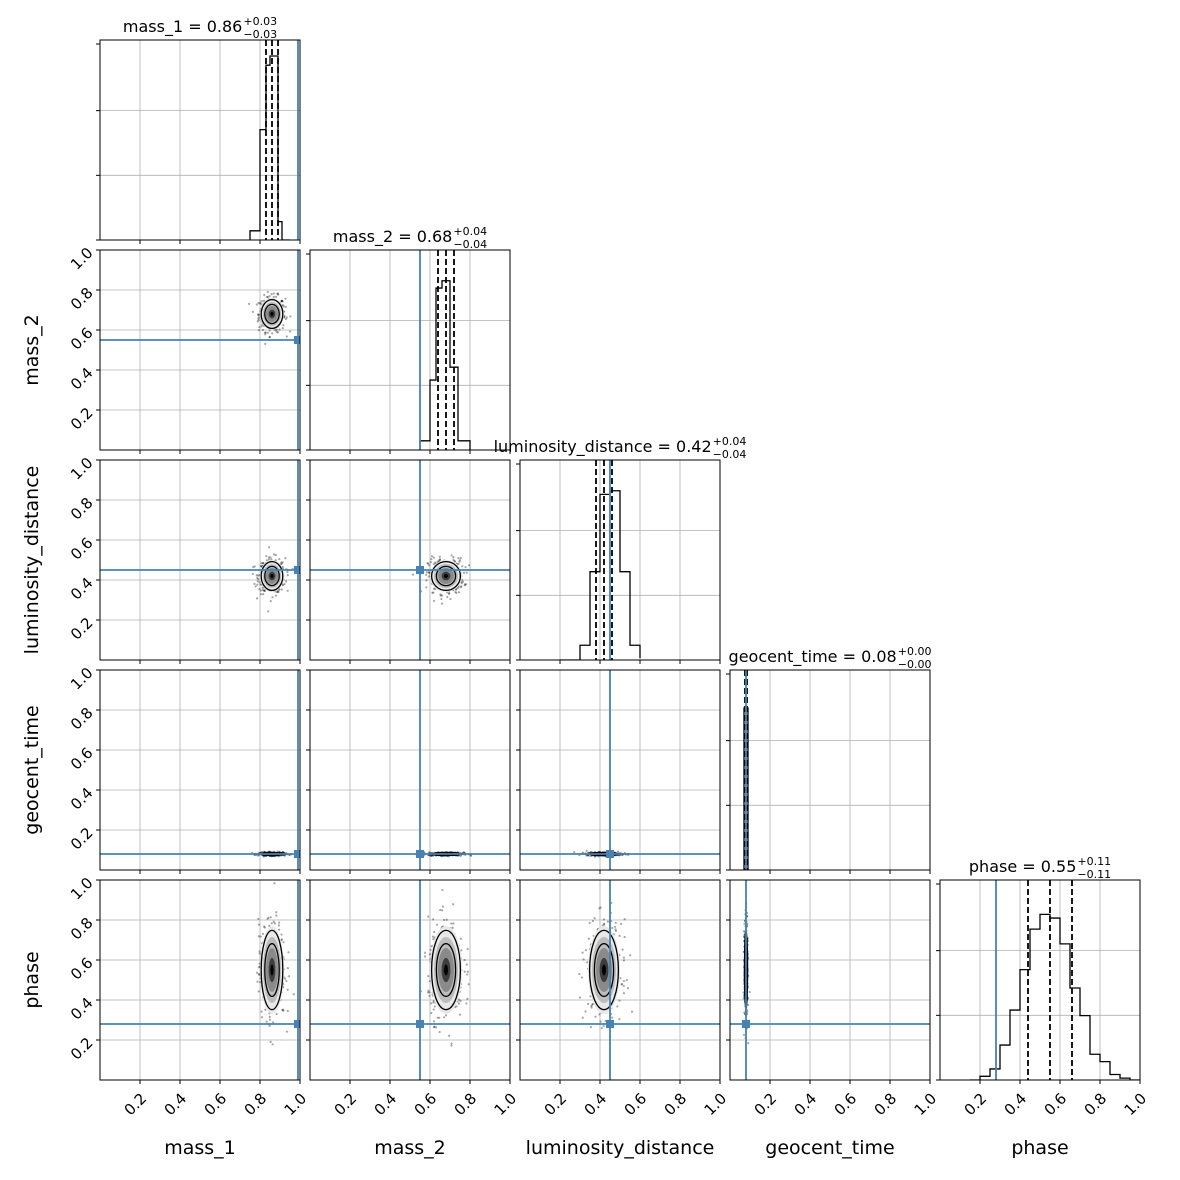  Describe the element at coordinates (410, 1148) in the screenshot. I see `x-axis-label-mass_2: mass_2` at that location.